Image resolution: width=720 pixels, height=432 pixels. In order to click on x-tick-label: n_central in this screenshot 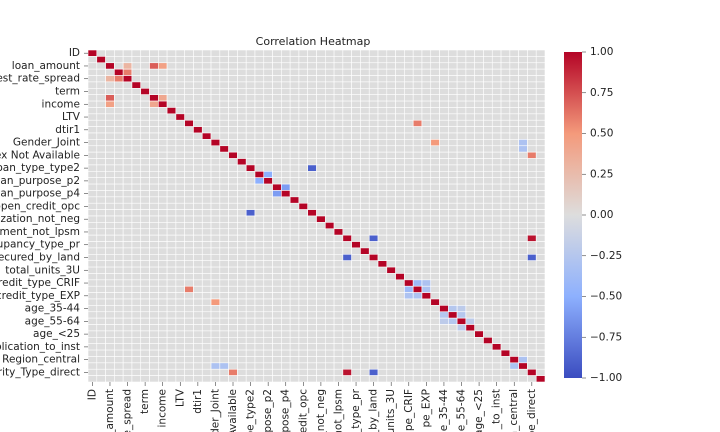, I will do `click(514, 410)`.